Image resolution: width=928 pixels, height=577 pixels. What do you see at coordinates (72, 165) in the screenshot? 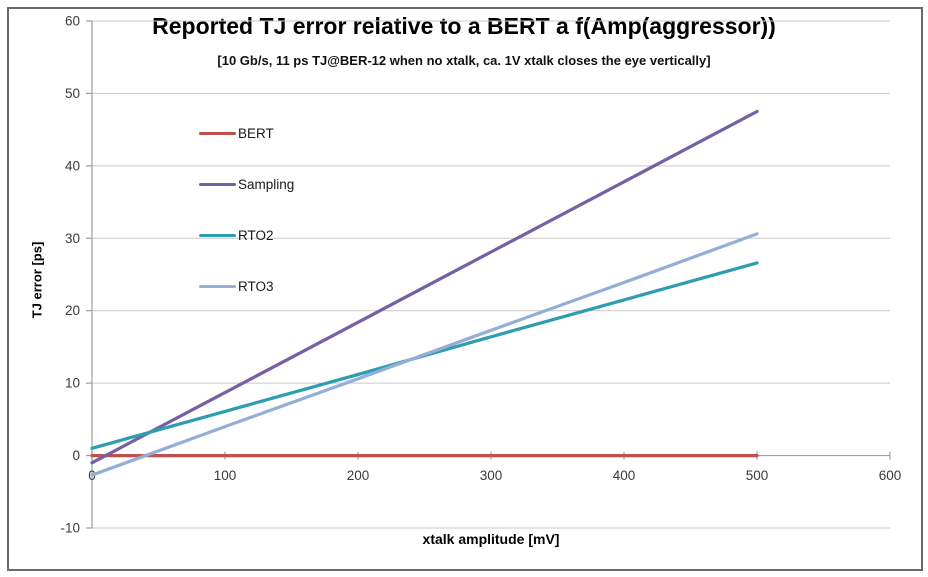
I see `y-tick-label: 40` at bounding box center [72, 165].